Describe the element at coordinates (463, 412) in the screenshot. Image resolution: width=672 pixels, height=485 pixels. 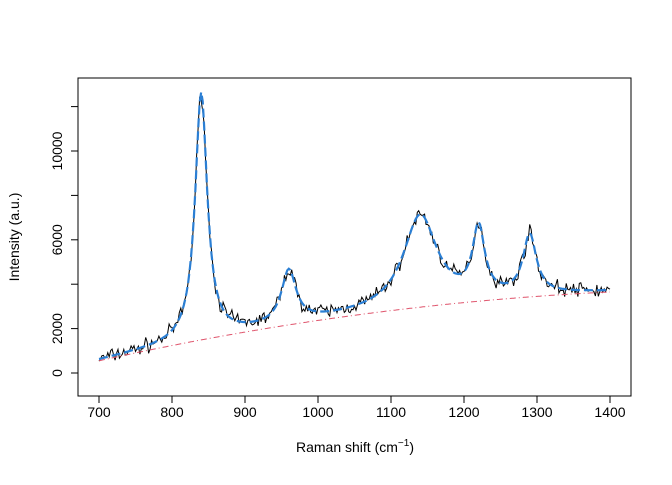
I see `x-tick-label: 1200` at that location.